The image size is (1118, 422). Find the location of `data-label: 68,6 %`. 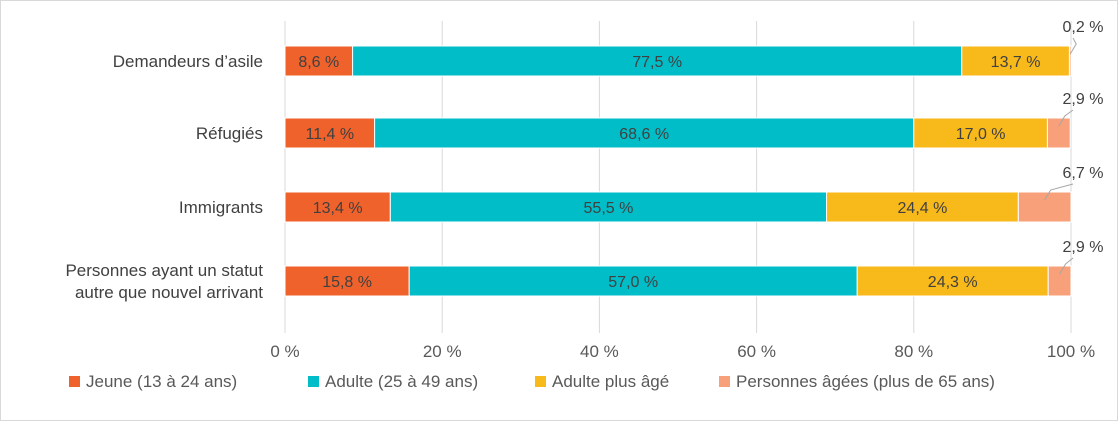

data-label: 68,6 % is located at coordinates (644, 134).